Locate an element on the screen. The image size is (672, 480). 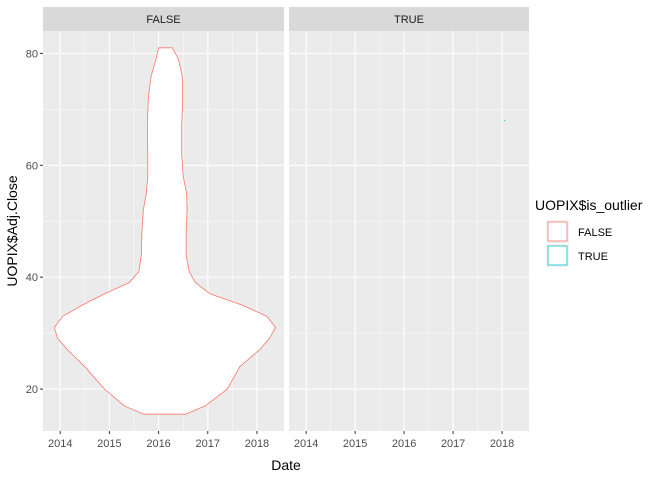
legend-label: FALSE is located at coordinates (595, 233).